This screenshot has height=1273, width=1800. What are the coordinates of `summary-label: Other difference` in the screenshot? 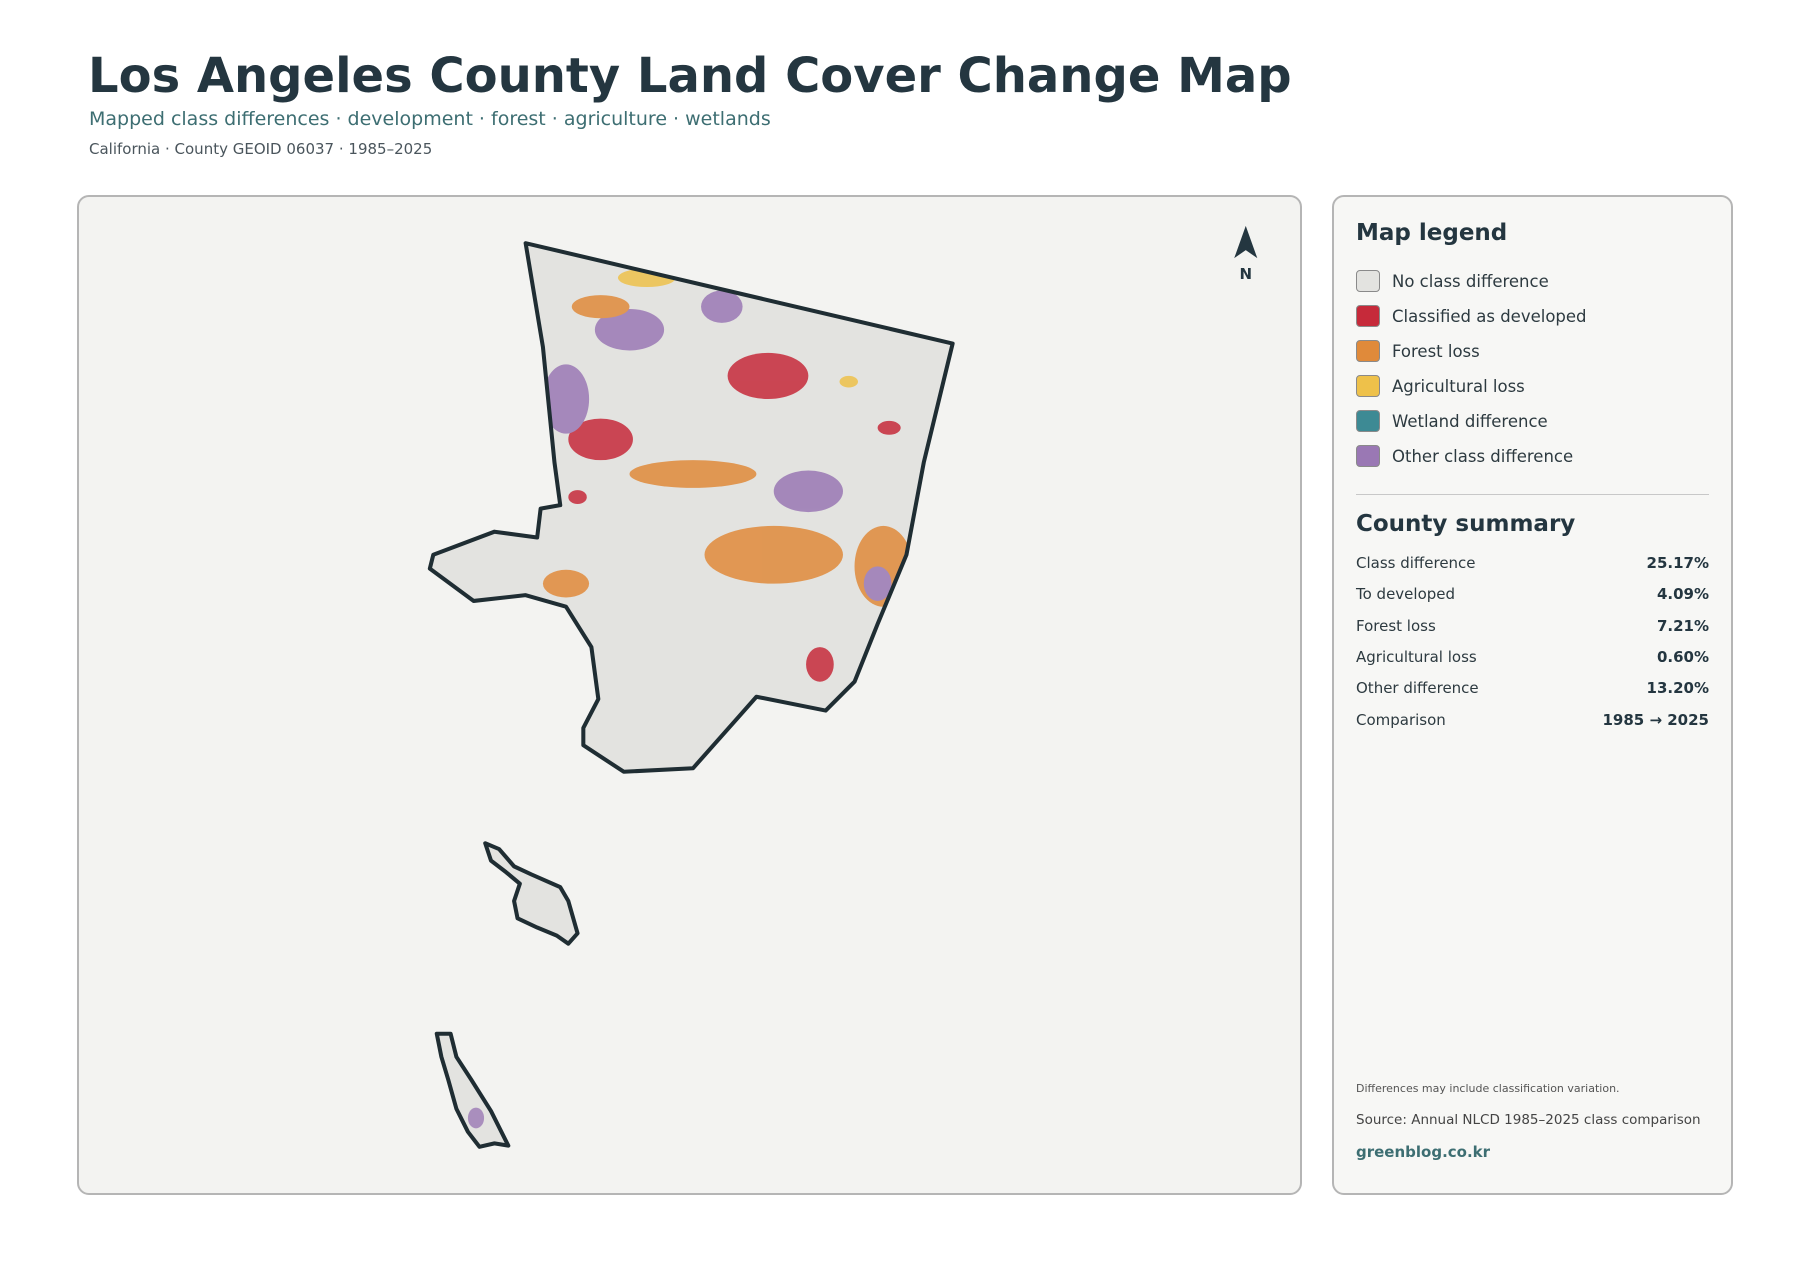 It's located at (1417, 688).